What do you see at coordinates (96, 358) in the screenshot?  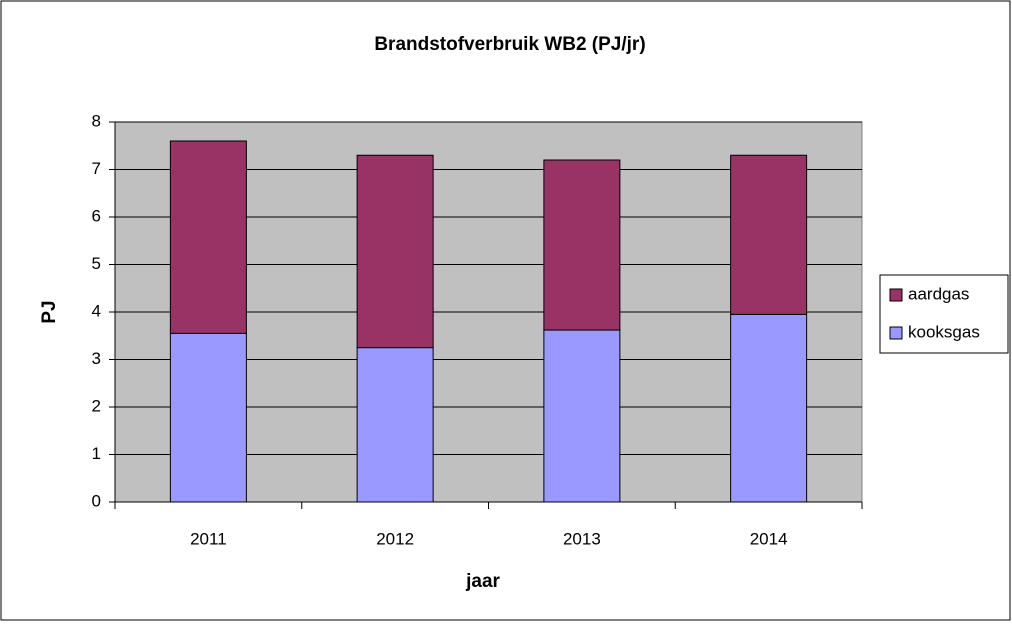 I see `y-tick-label: 3` at bounding box center [96, 358].